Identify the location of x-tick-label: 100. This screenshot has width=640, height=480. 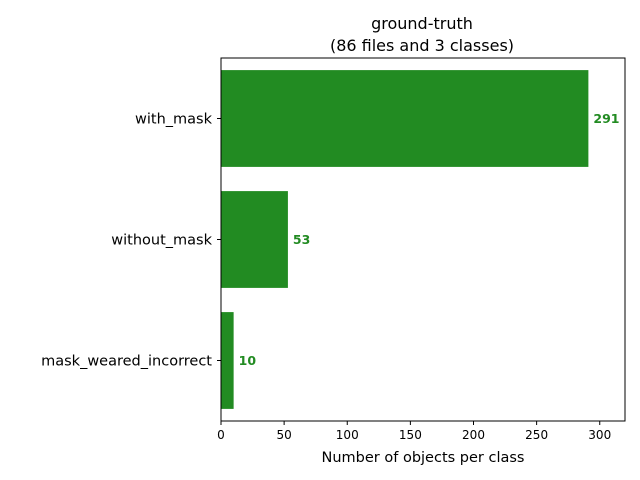
(347, 435).